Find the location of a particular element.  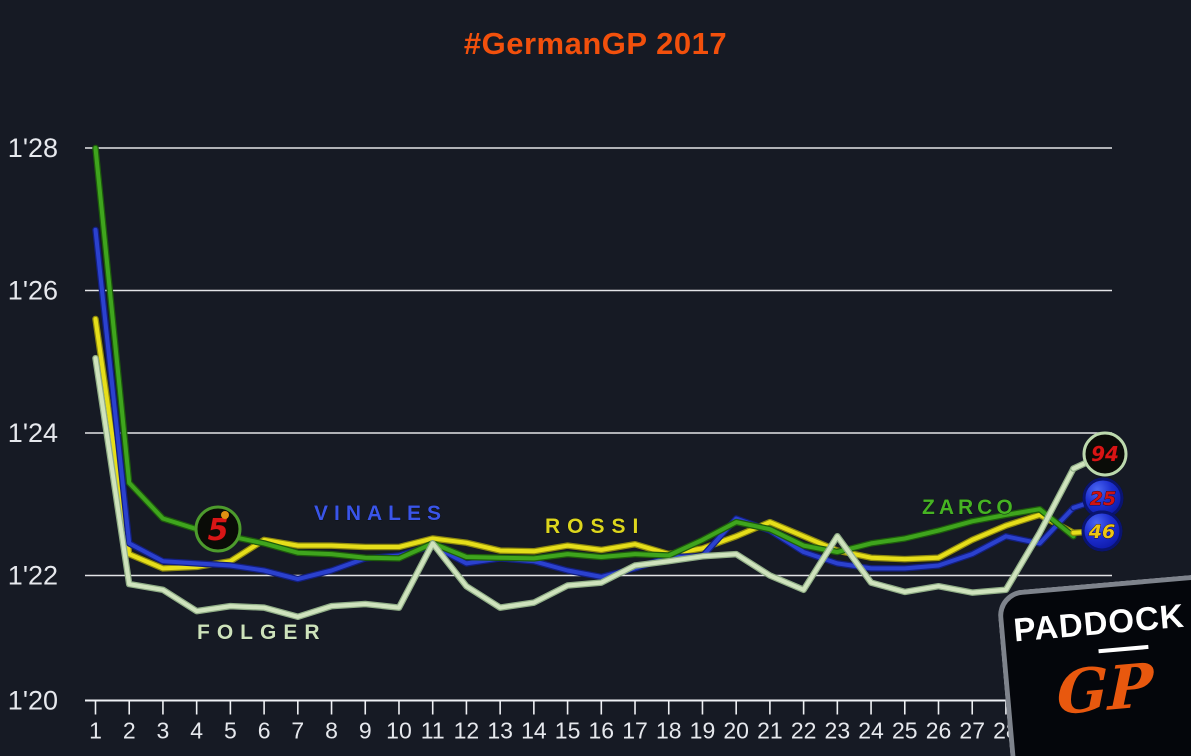

x-tick-label: 26 is located at coordinates (939, 731).